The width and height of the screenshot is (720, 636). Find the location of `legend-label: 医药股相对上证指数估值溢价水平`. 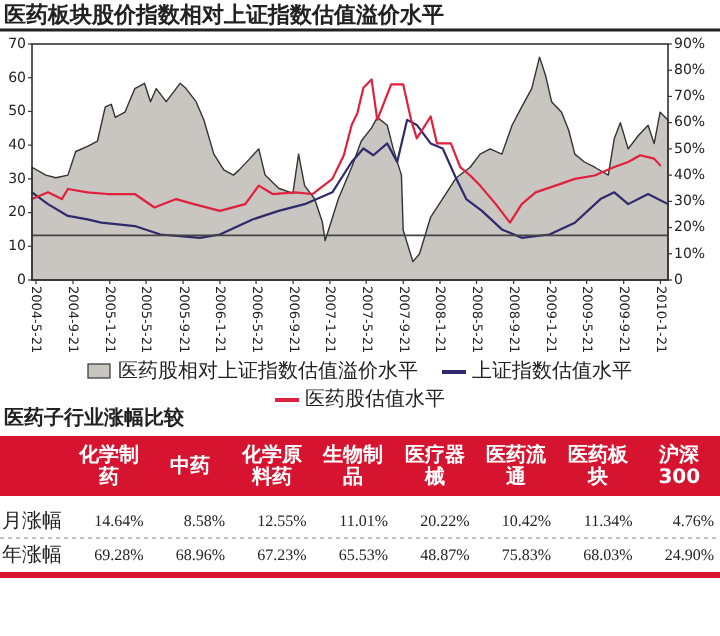

legend-label: 医药股相对上证指数估值溢价水平 is located at coordinates (268, 371).